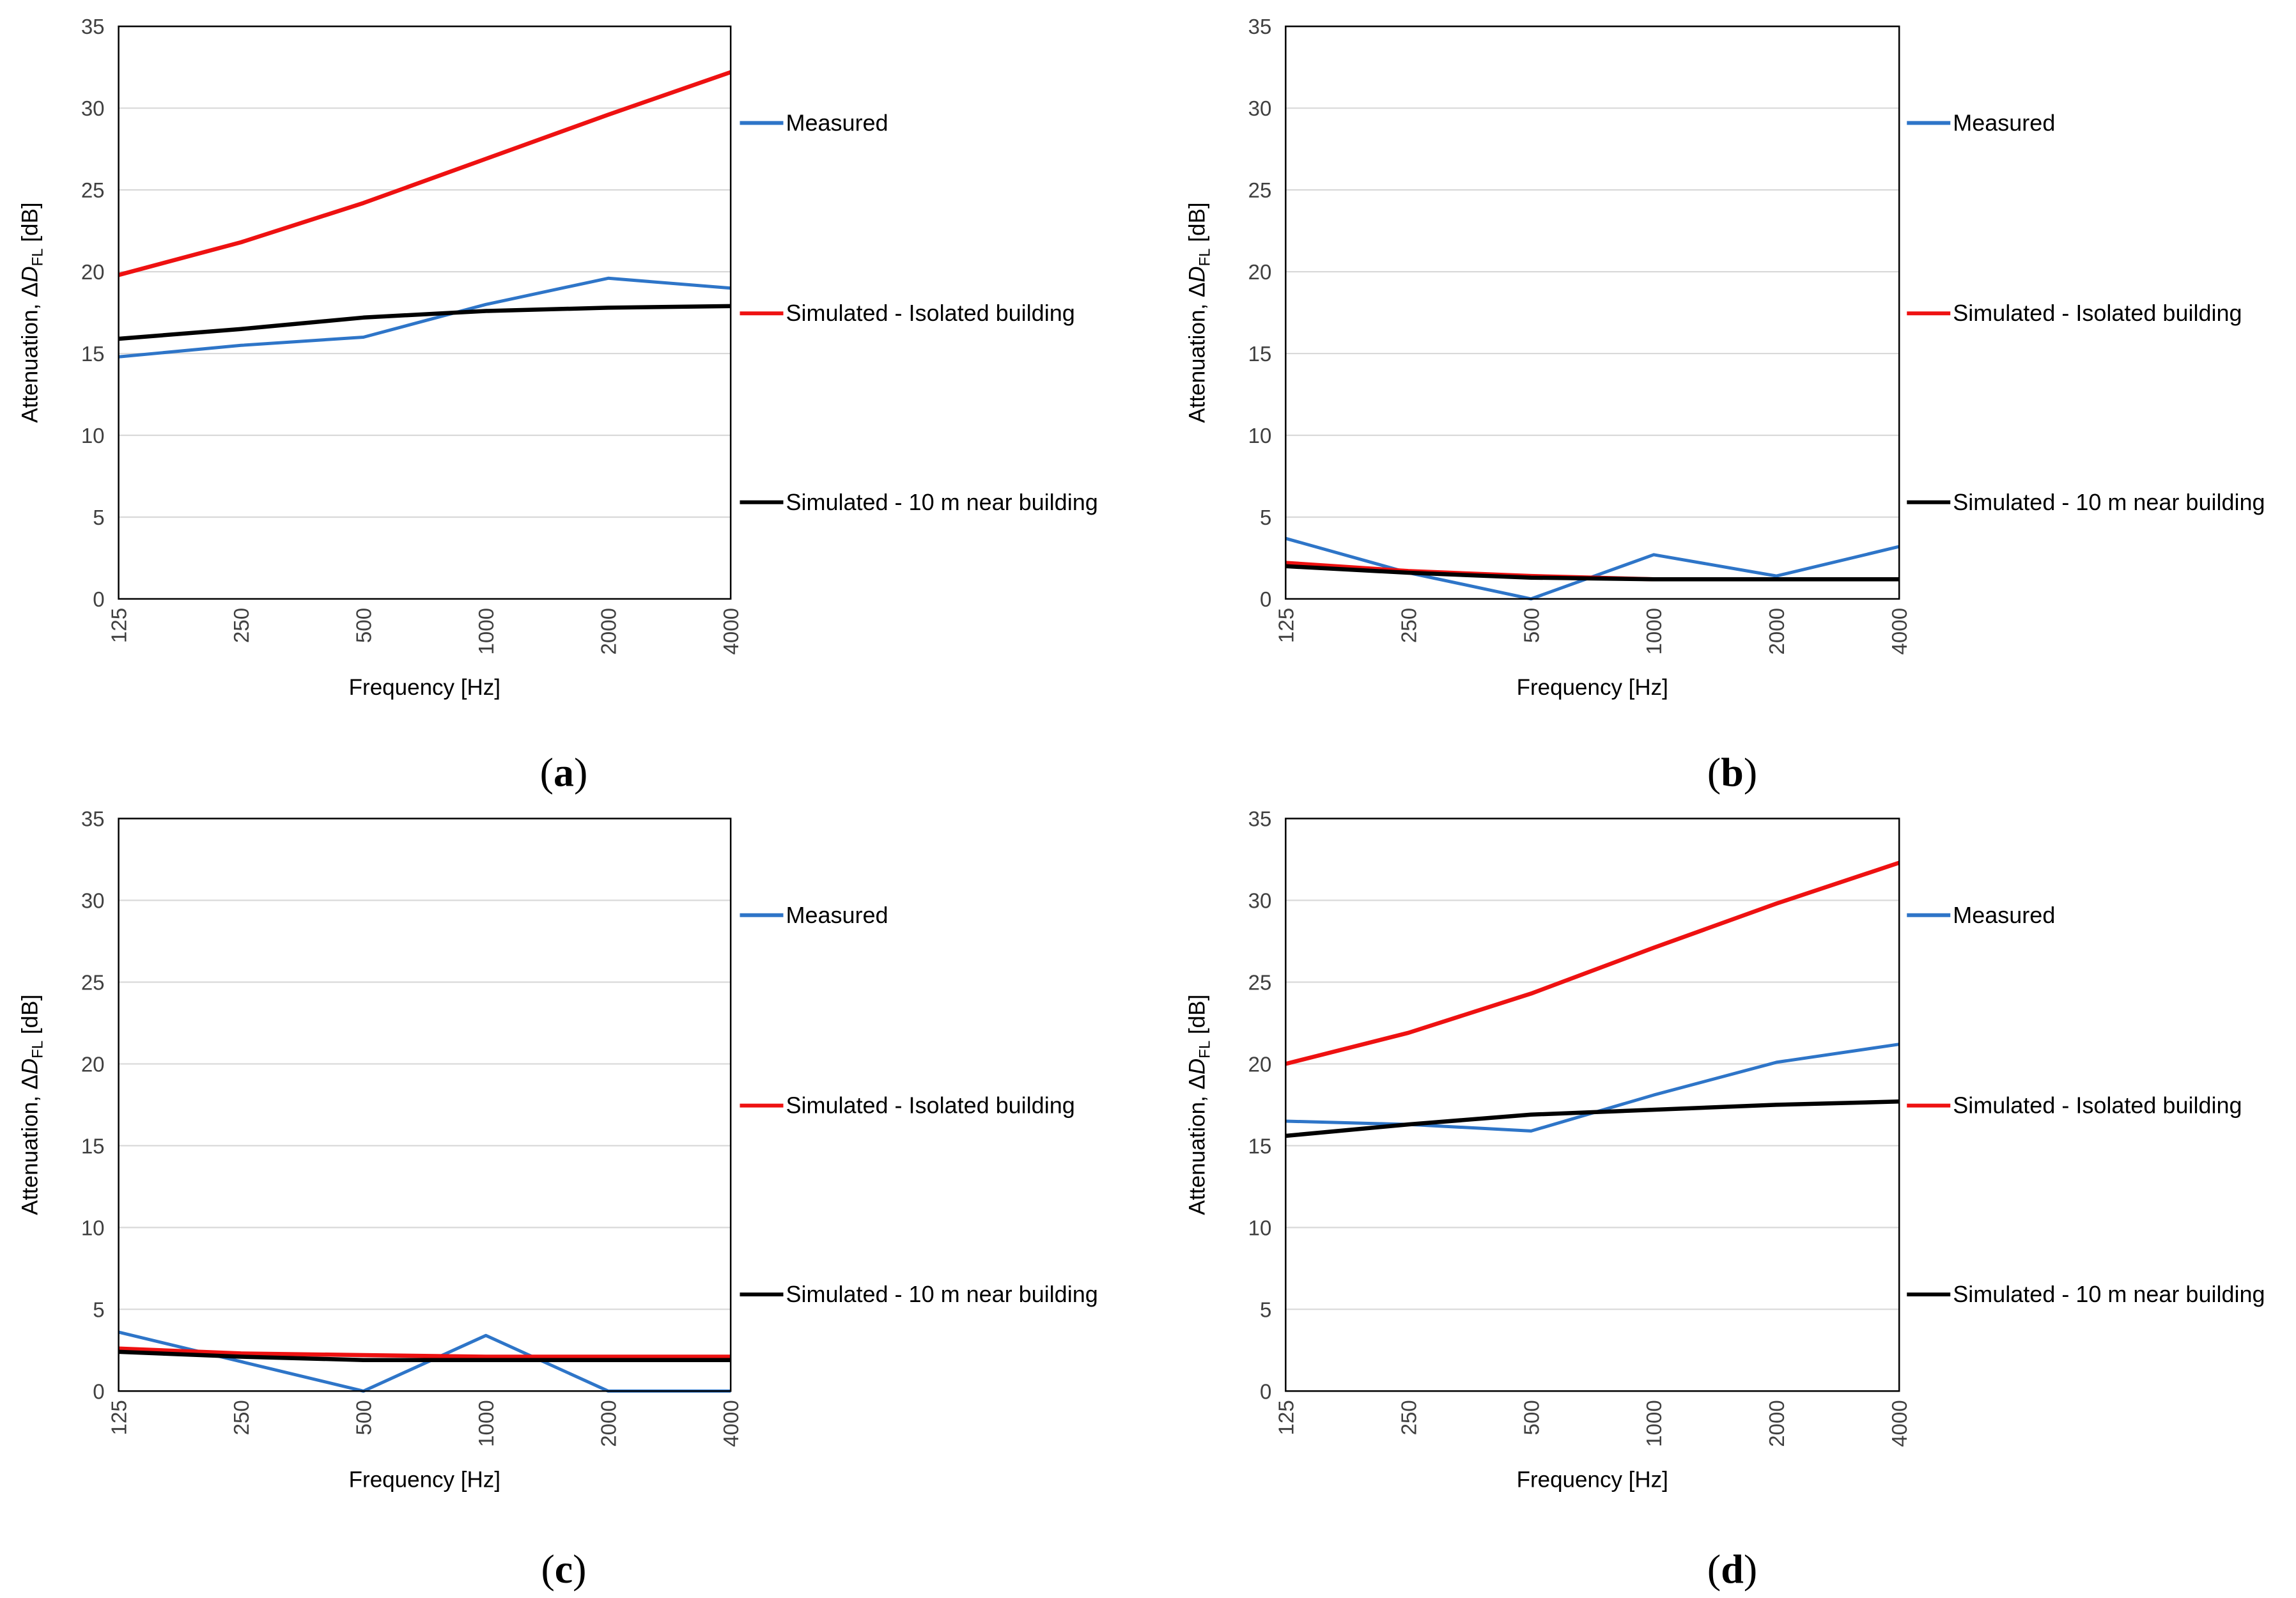  I want to click on panel-label: (d), so click(1732, 1569).